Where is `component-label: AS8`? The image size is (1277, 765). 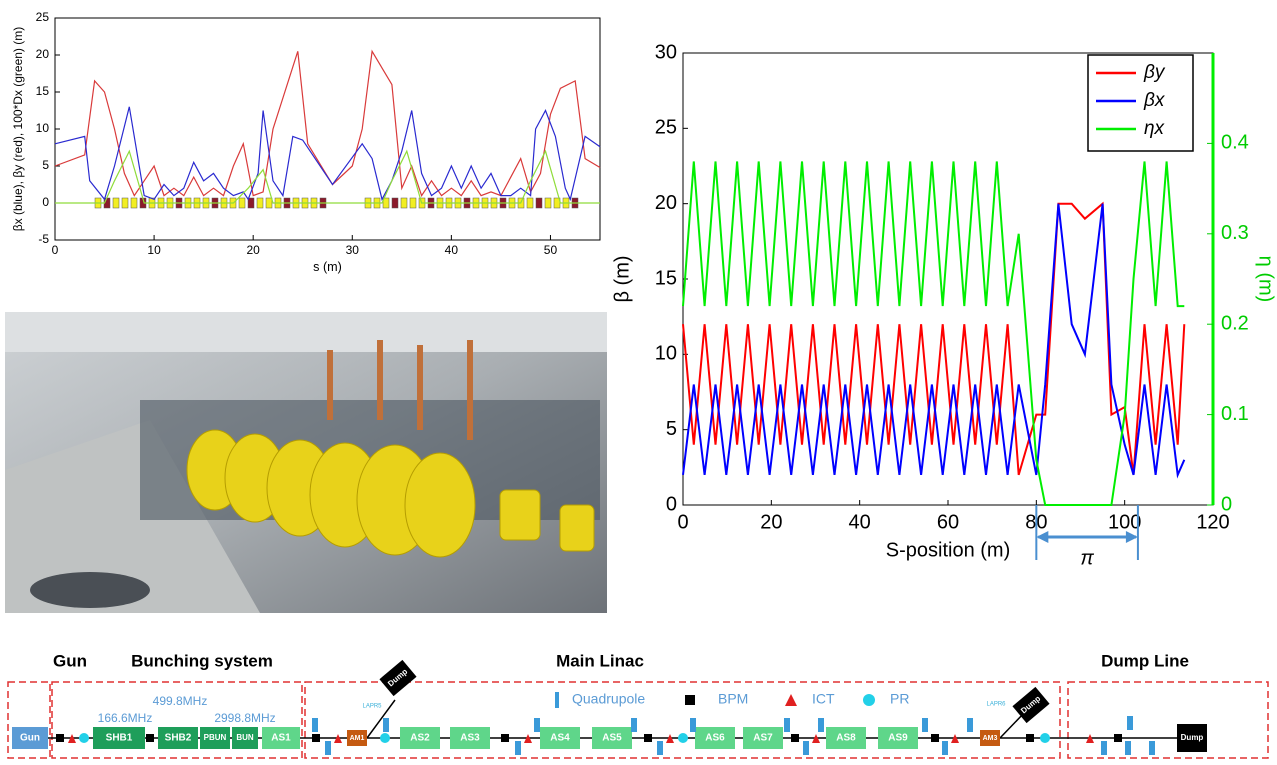
component-label: AS8 is located at coordinates (846, 738).